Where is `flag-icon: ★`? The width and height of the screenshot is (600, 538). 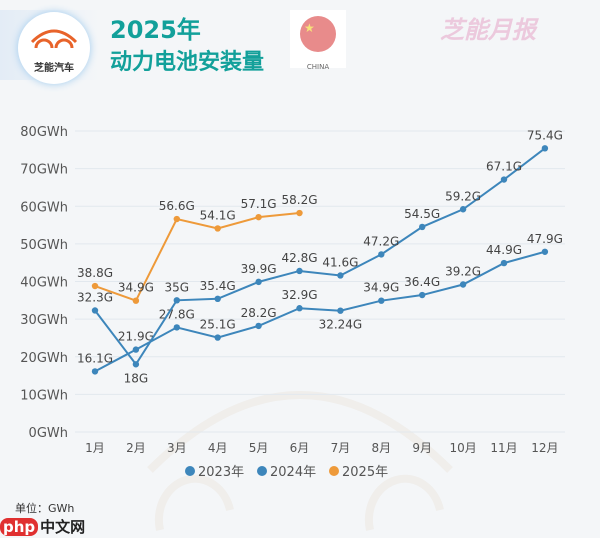 flag-icon: ★ is located at coordinates (318, 34).